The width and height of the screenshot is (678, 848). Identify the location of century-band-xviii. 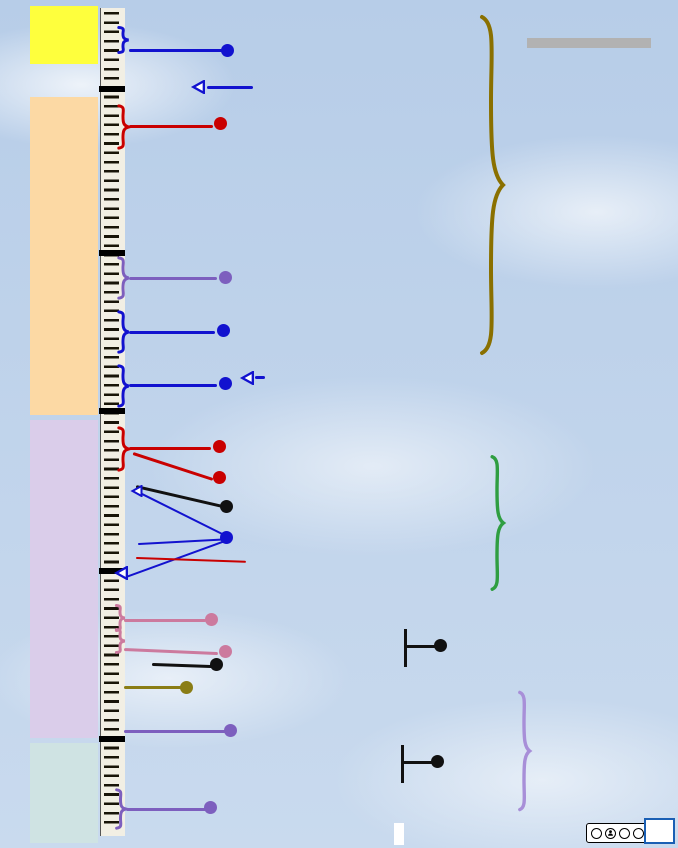
(64, 256).